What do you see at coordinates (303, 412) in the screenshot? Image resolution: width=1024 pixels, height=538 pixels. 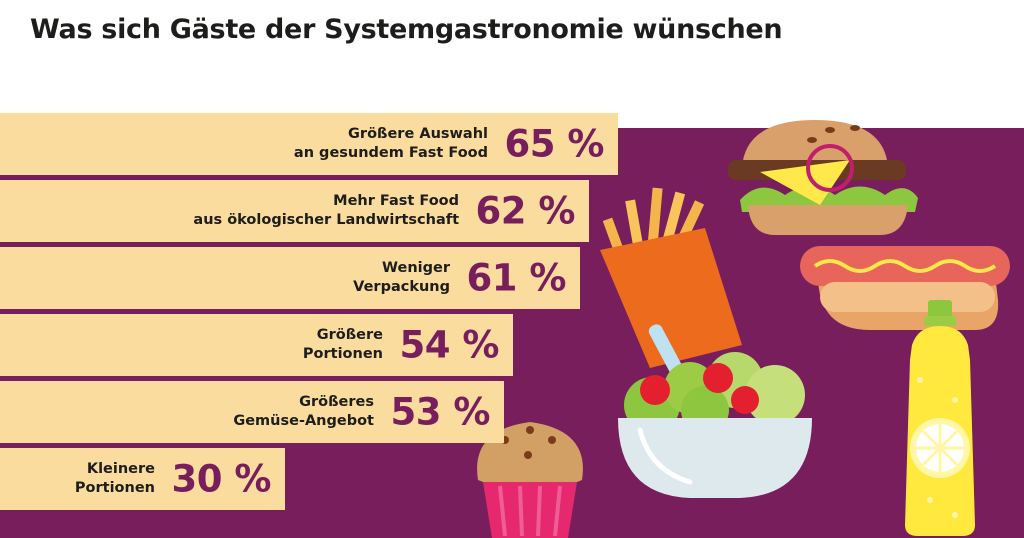 I see `bar-label: Größeres Gemüse-Angebot` at bounding box center [303, 412].